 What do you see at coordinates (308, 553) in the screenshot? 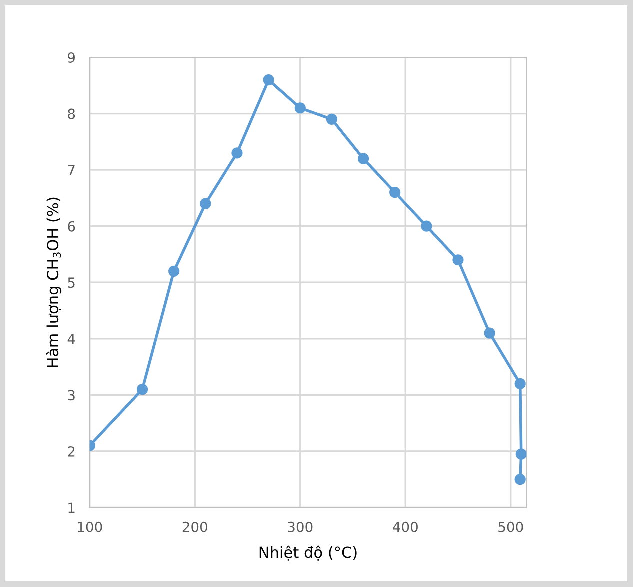
I see `x-axis-title: Nhiệt độ (°C)` at bounding box center [308, 553].